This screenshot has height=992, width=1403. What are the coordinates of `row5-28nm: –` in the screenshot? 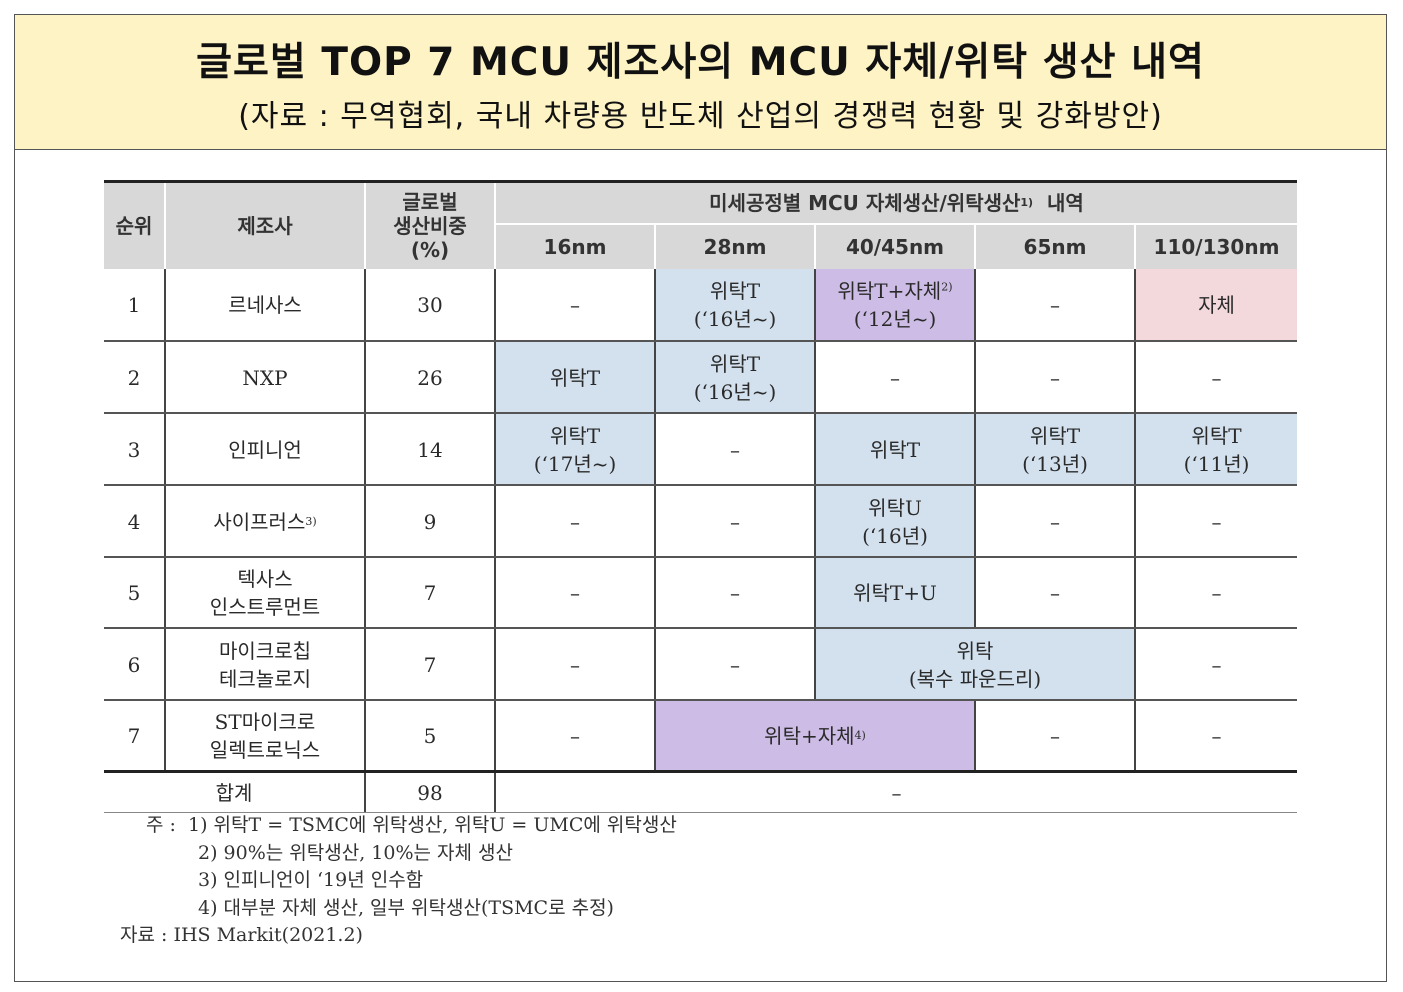 It's located at (734, 593).